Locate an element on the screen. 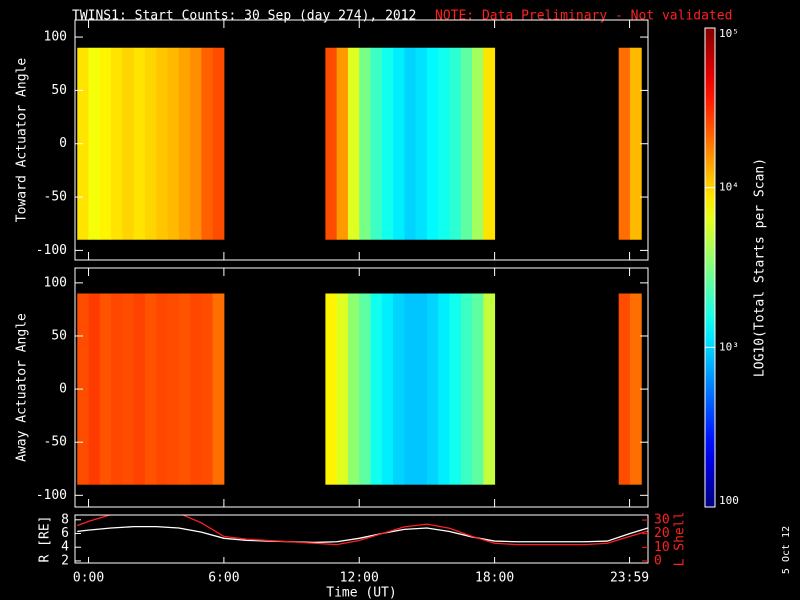  y2-tick-label: 20 is located at coordinates (662, 533).